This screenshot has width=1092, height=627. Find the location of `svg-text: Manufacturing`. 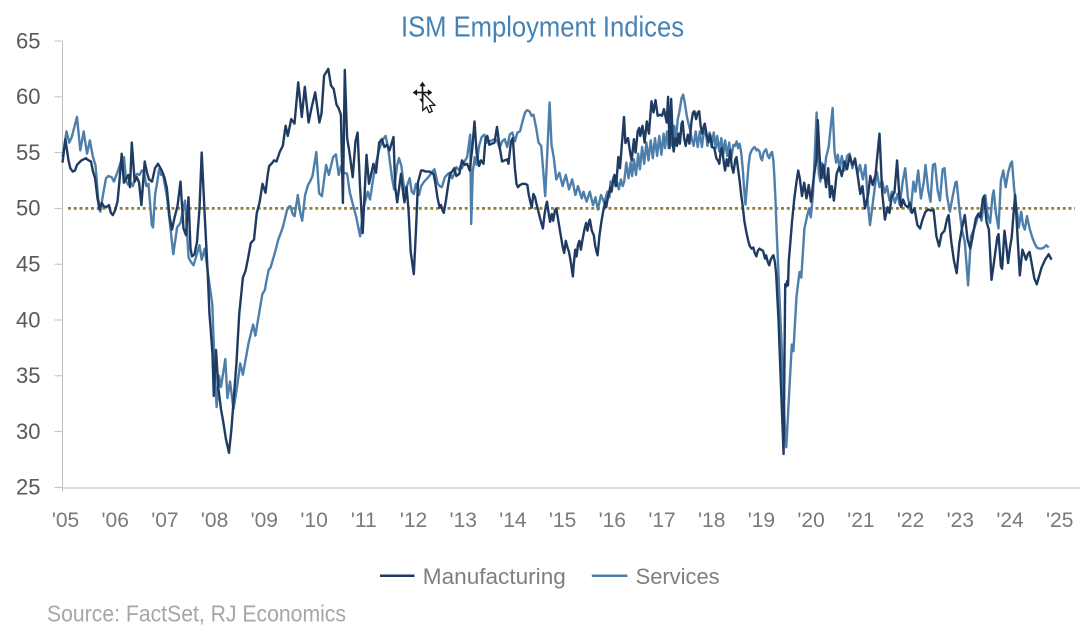

svg-text: Manufacturing is located at coordinates (494, 576).